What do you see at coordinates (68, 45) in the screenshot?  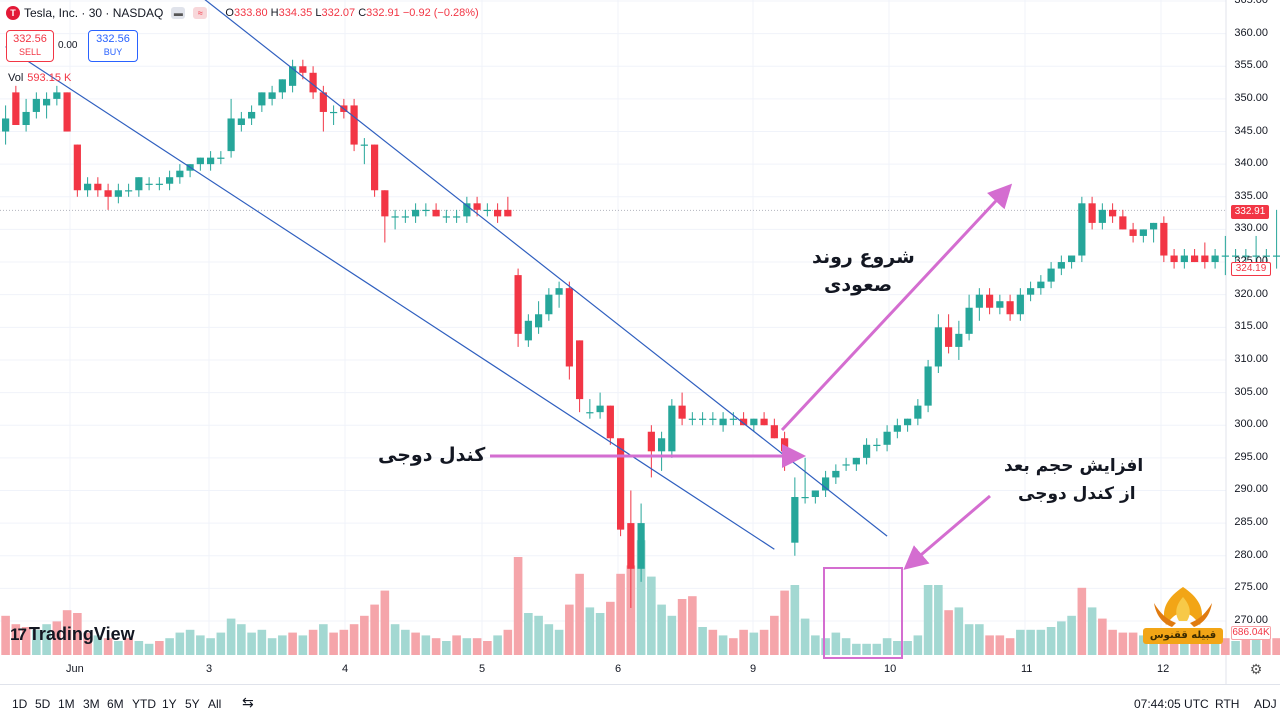 I see `spread-value: 0.00` at bounding box center [68, 45].